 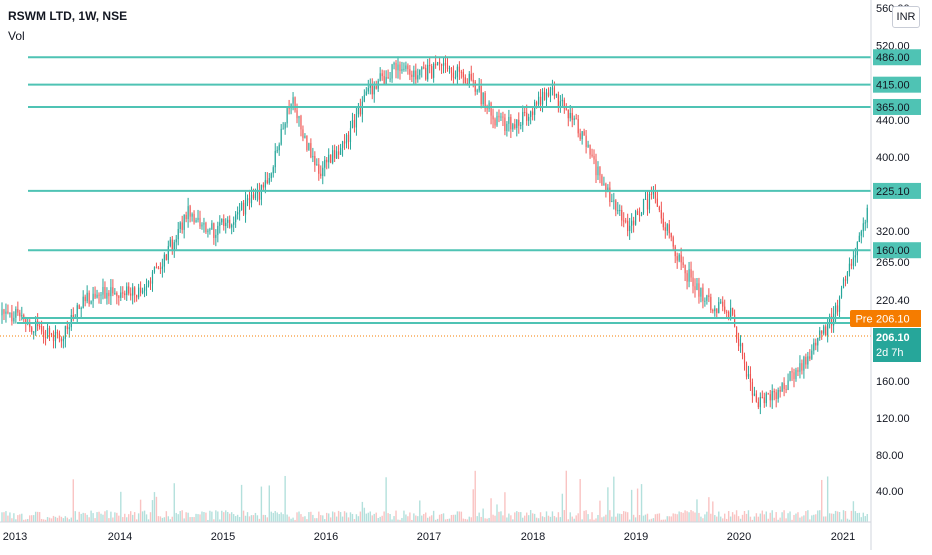 What do you see at coordinates (429, 537) in the screenshot?
I see `x-tick-label: 2017` at bounding box center [429, 537].